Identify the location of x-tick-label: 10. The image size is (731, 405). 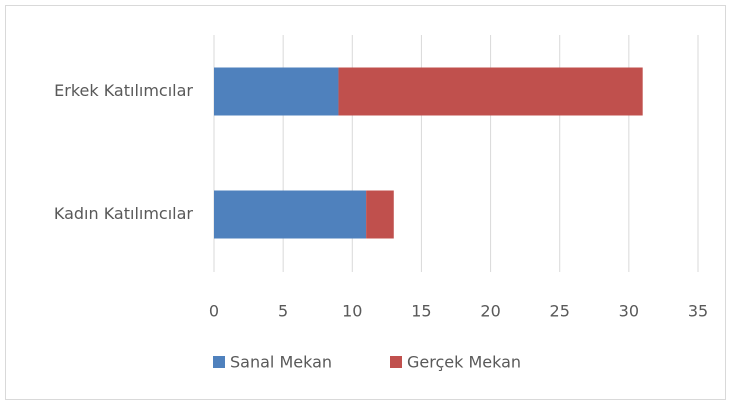
(352, 311).